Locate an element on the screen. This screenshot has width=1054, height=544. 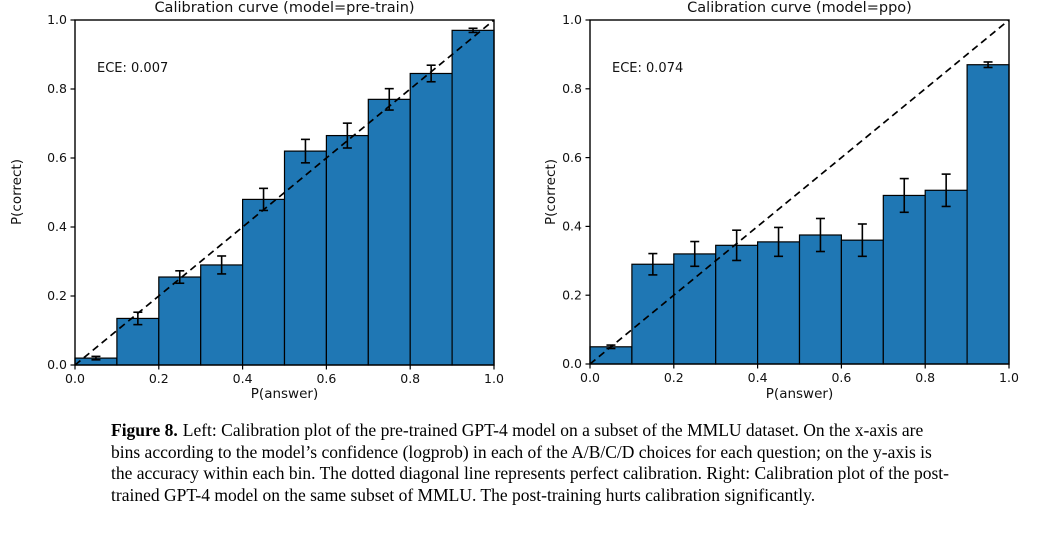
ece-annotation-pretrain: ECE: 0.007 is located at coordinates (133, 68).